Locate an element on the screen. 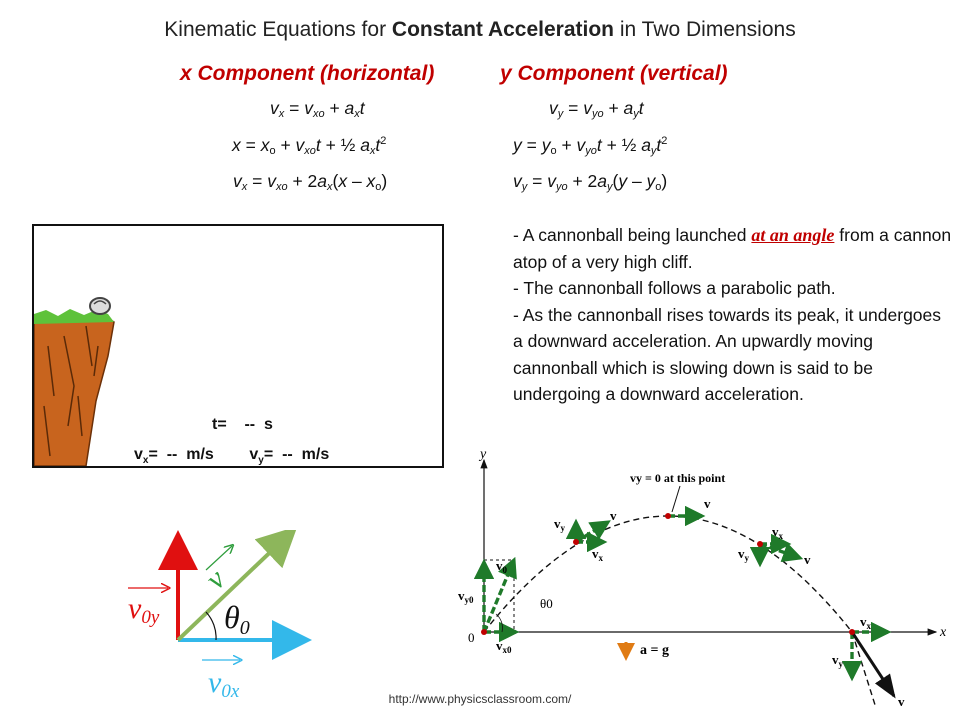 This screenshot has width=960, height=720. theta0-label: θ0 is located at coordinates (546, 603).